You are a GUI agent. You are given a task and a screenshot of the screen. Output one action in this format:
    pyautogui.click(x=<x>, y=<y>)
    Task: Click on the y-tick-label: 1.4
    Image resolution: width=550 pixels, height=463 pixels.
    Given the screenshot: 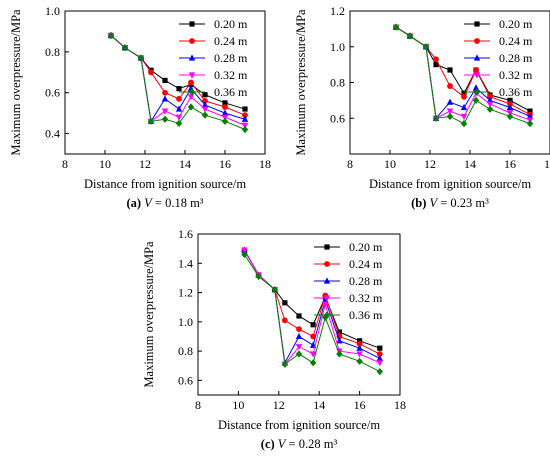 What is the action you would take?
    pyautogui.click(x=185, y=263)
    